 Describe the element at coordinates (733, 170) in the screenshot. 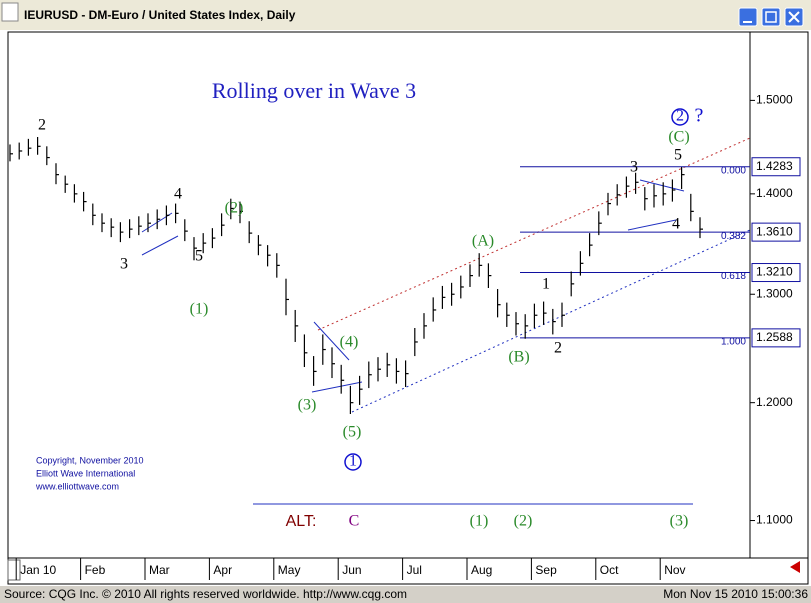

I see `fib-ratio: 0.000` at that location.